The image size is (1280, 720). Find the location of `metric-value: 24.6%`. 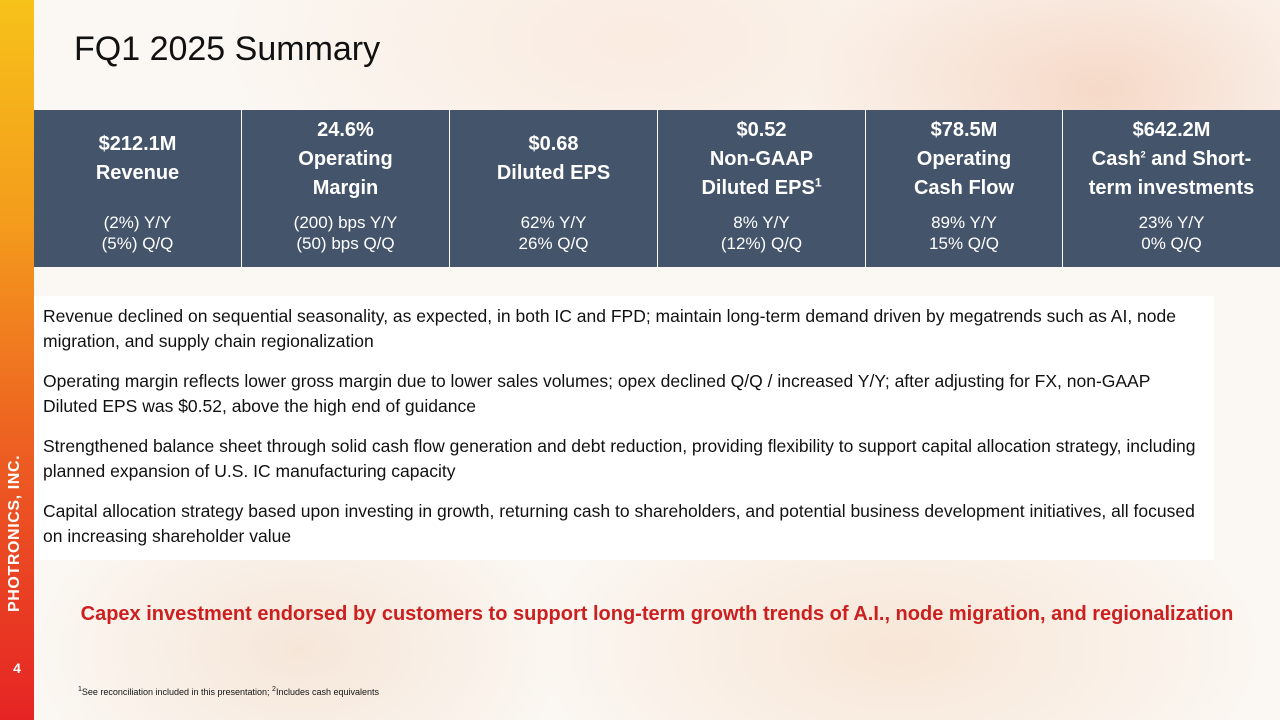

metric-value: 24.6% is located at coordinates (345, 129).